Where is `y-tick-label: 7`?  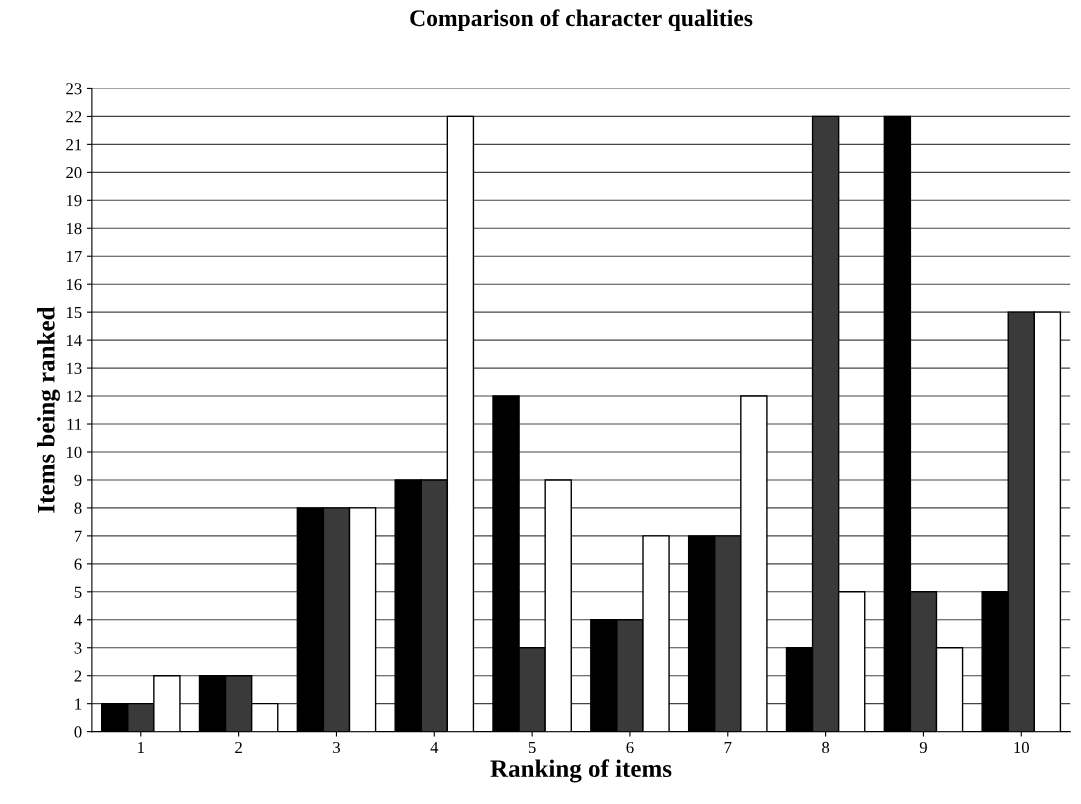
y-tick-label: 7 is located at coordinates (78, 536).